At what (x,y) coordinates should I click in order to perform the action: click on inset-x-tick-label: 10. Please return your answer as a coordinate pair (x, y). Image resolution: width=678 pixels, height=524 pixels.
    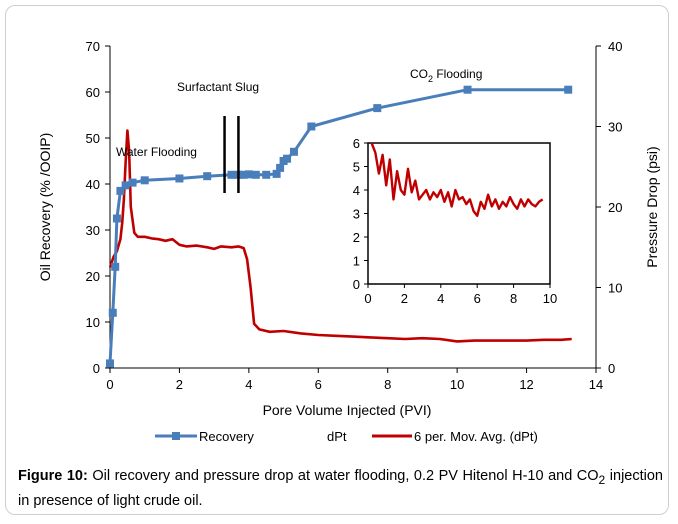
    Looking at the image, I should click on (550, 298).